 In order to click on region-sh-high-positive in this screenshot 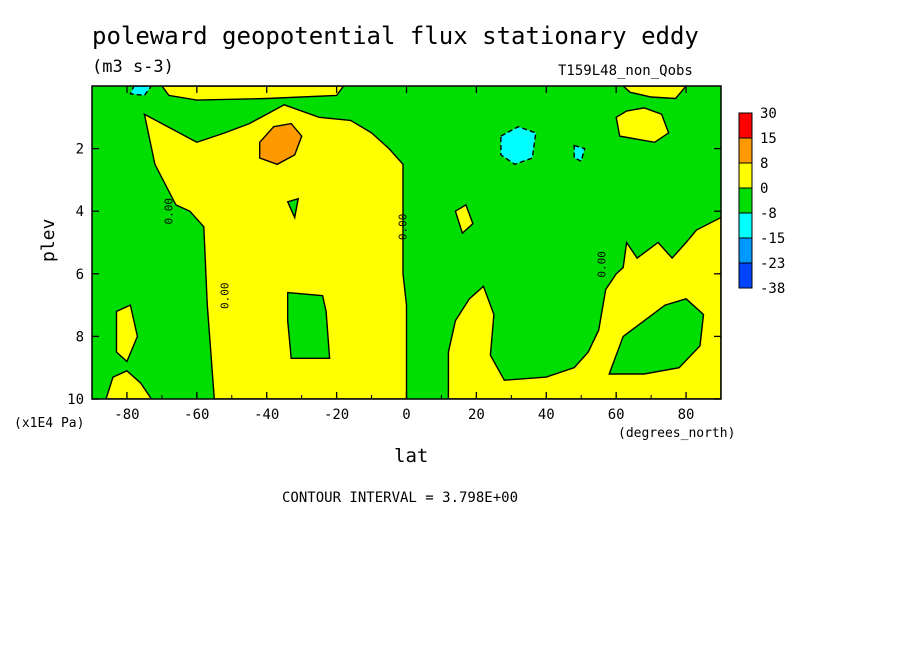, I will do `click(275, 251)`.